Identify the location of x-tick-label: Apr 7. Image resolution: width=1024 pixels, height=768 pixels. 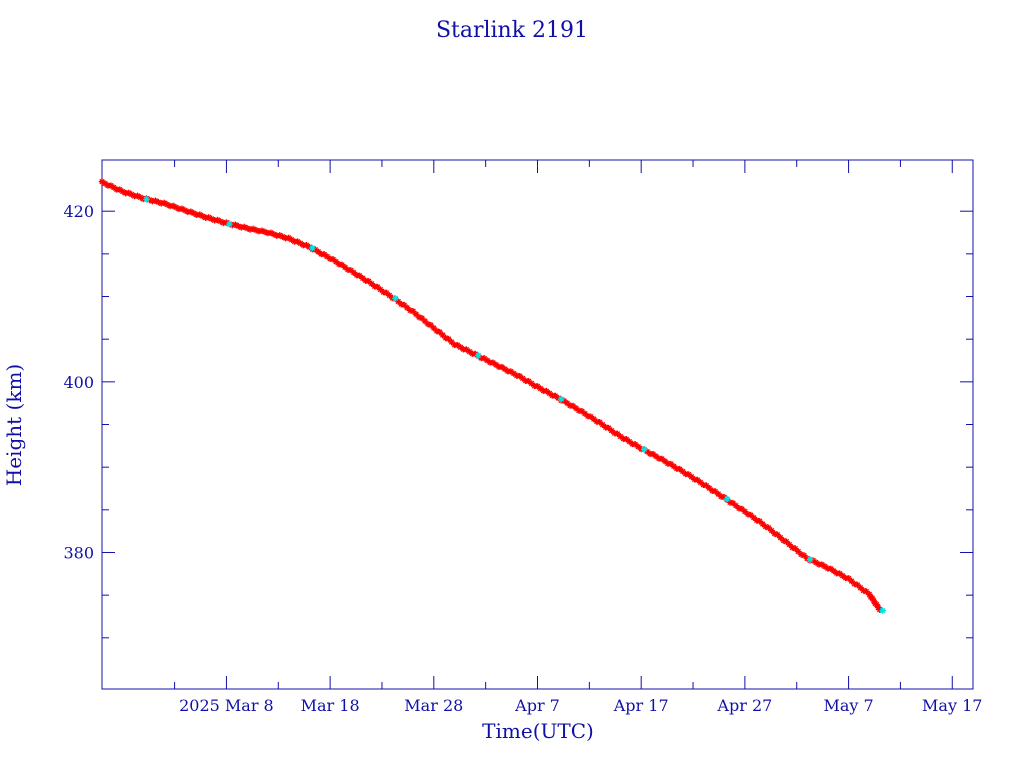
(537, 705).